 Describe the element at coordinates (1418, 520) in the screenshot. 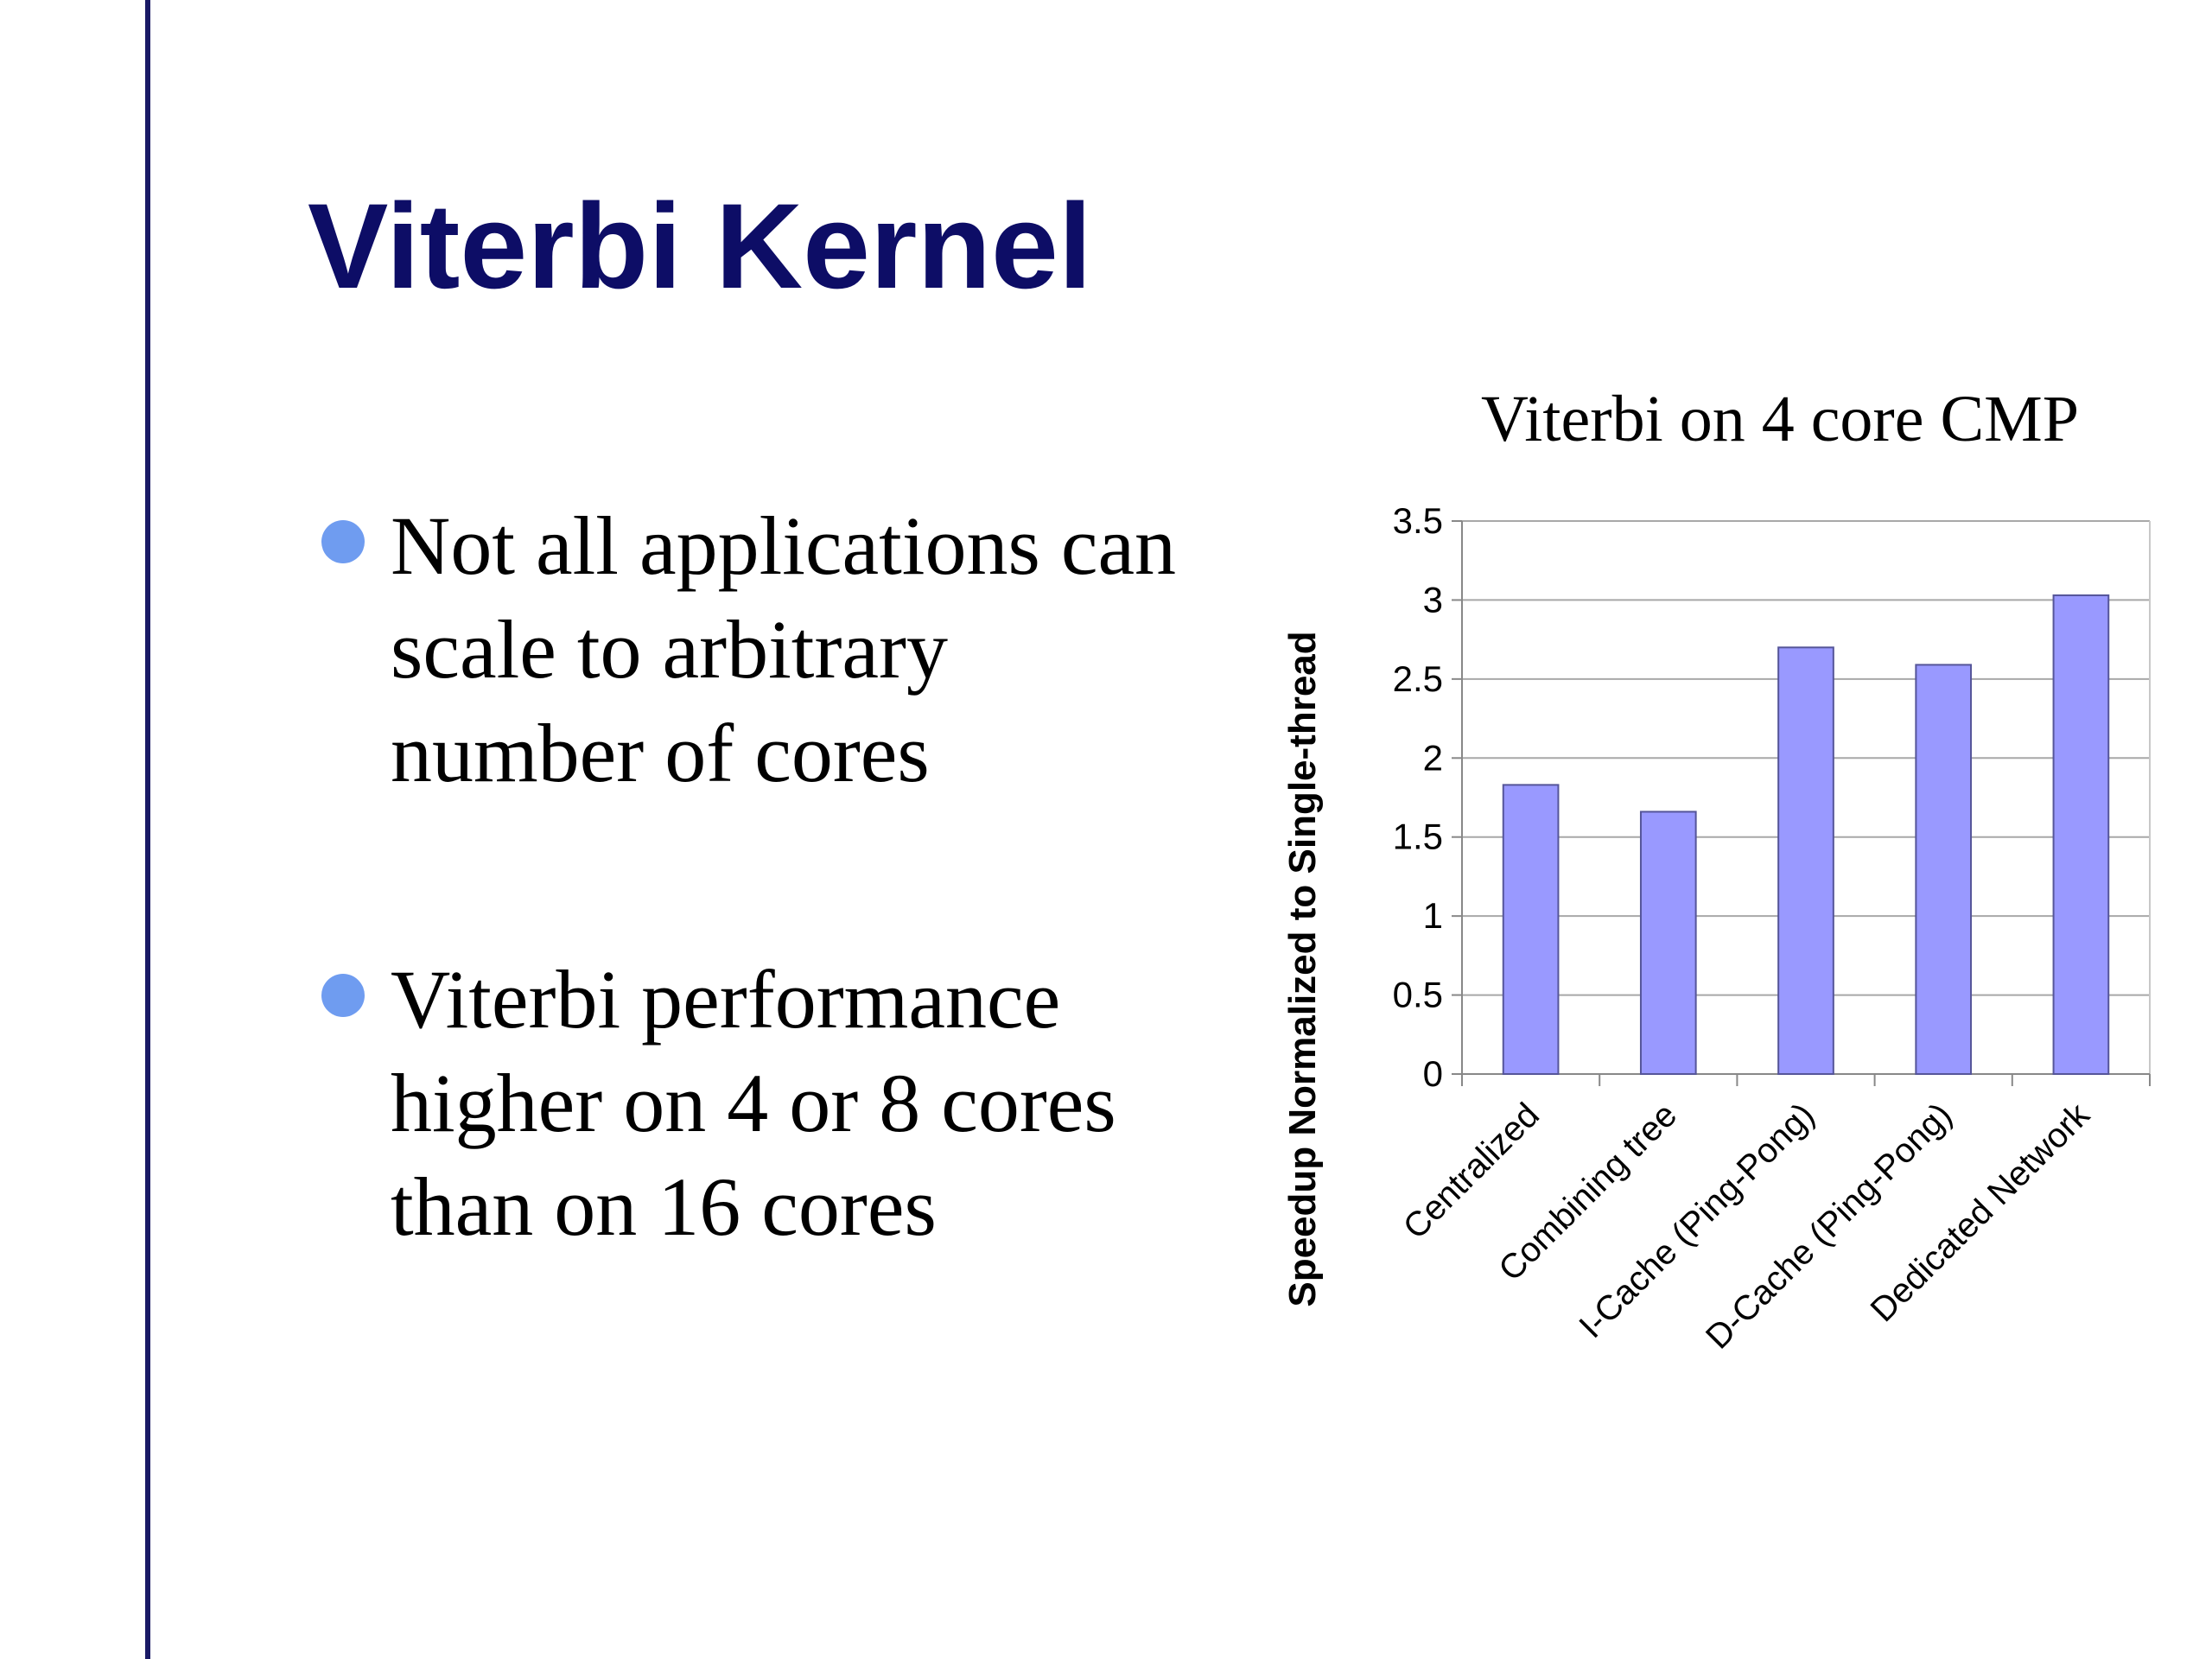

I see `y-tick-label: 3.5` at that location.